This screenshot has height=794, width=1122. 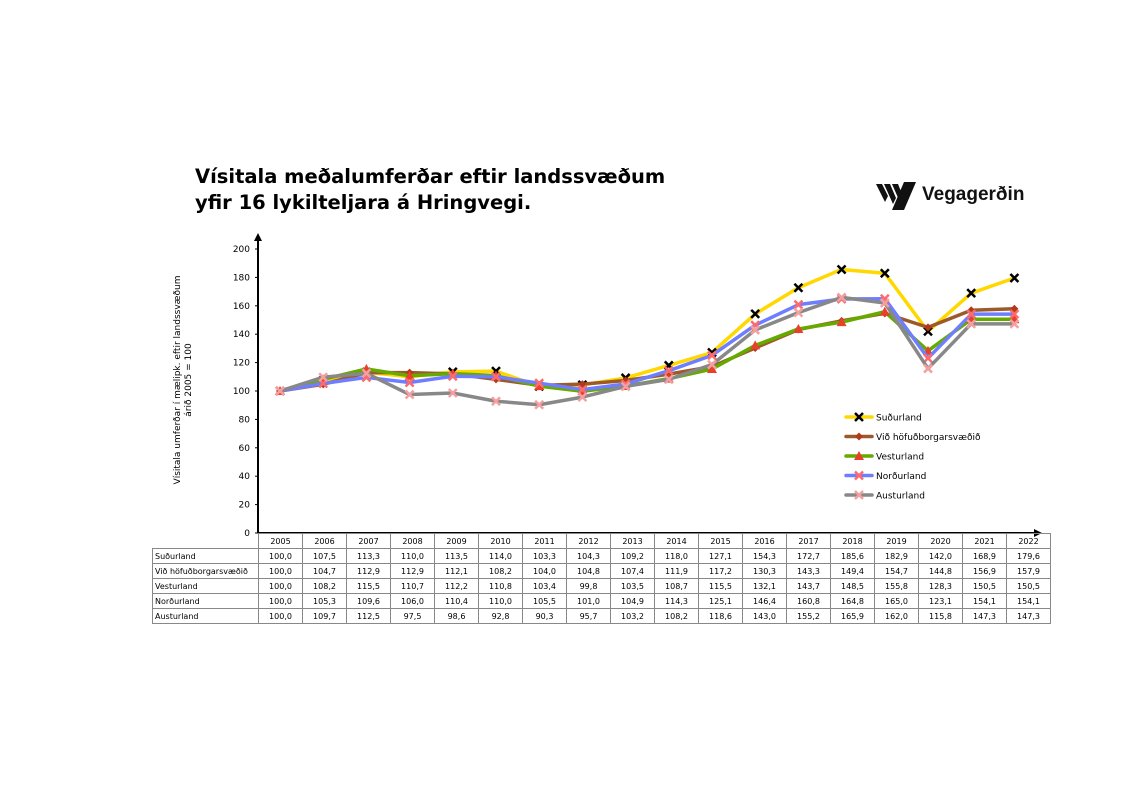 What do you see at coordinates (676, 541) in the screenshot?
I see `x-tick-label: 2014` at bounding box center [676, 541].